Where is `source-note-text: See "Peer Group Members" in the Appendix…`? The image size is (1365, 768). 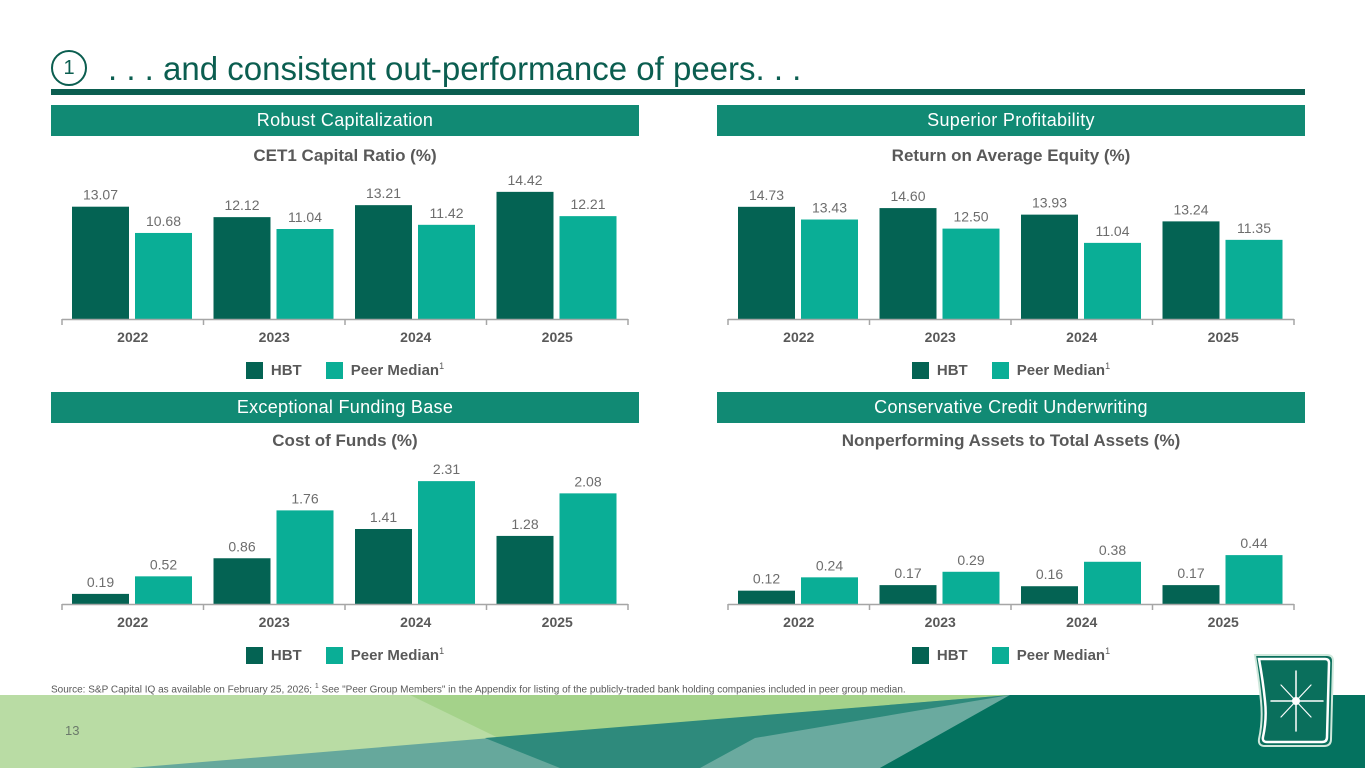 source-note-text: See "Peer Group Members" in the Appendix… is located at coordinates (612, 690).